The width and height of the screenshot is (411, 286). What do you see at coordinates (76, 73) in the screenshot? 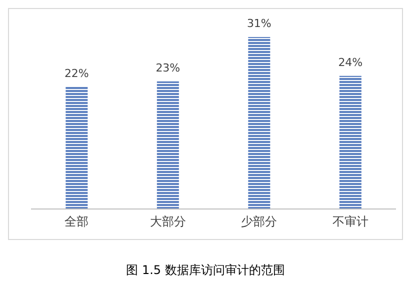
I see `data-label: 22%` at bounding box center [76, 73].